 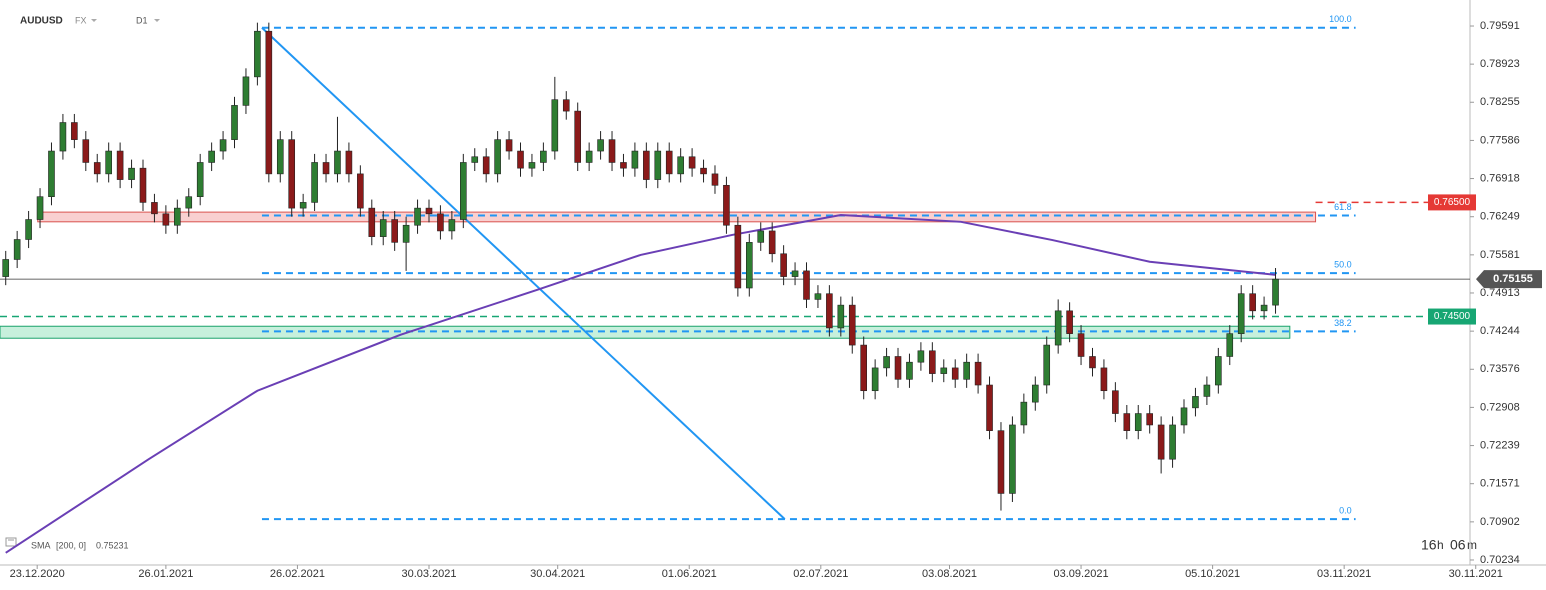 I want to click on y-tick-label: 0.72239, so click(x=1500, y=445).